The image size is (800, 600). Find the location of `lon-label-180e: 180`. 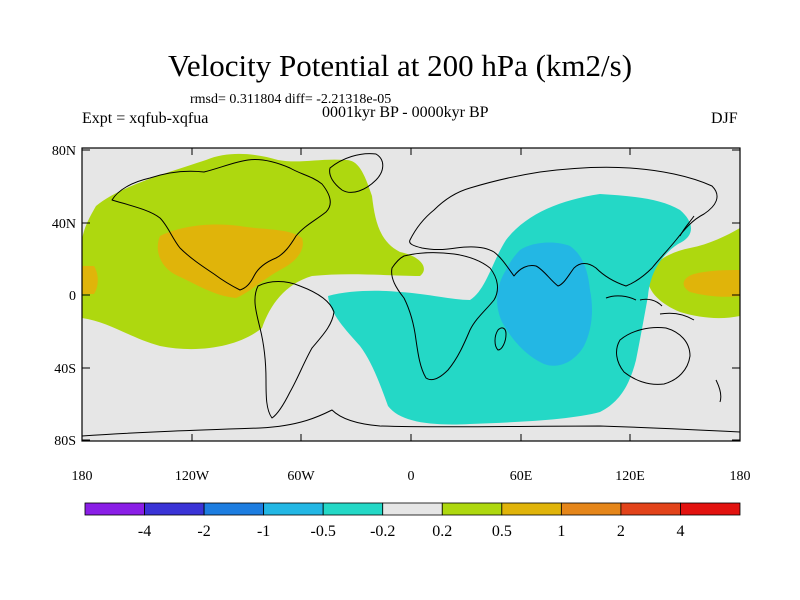

lon-label-180e: 180 is located at coordinates (740, 476).